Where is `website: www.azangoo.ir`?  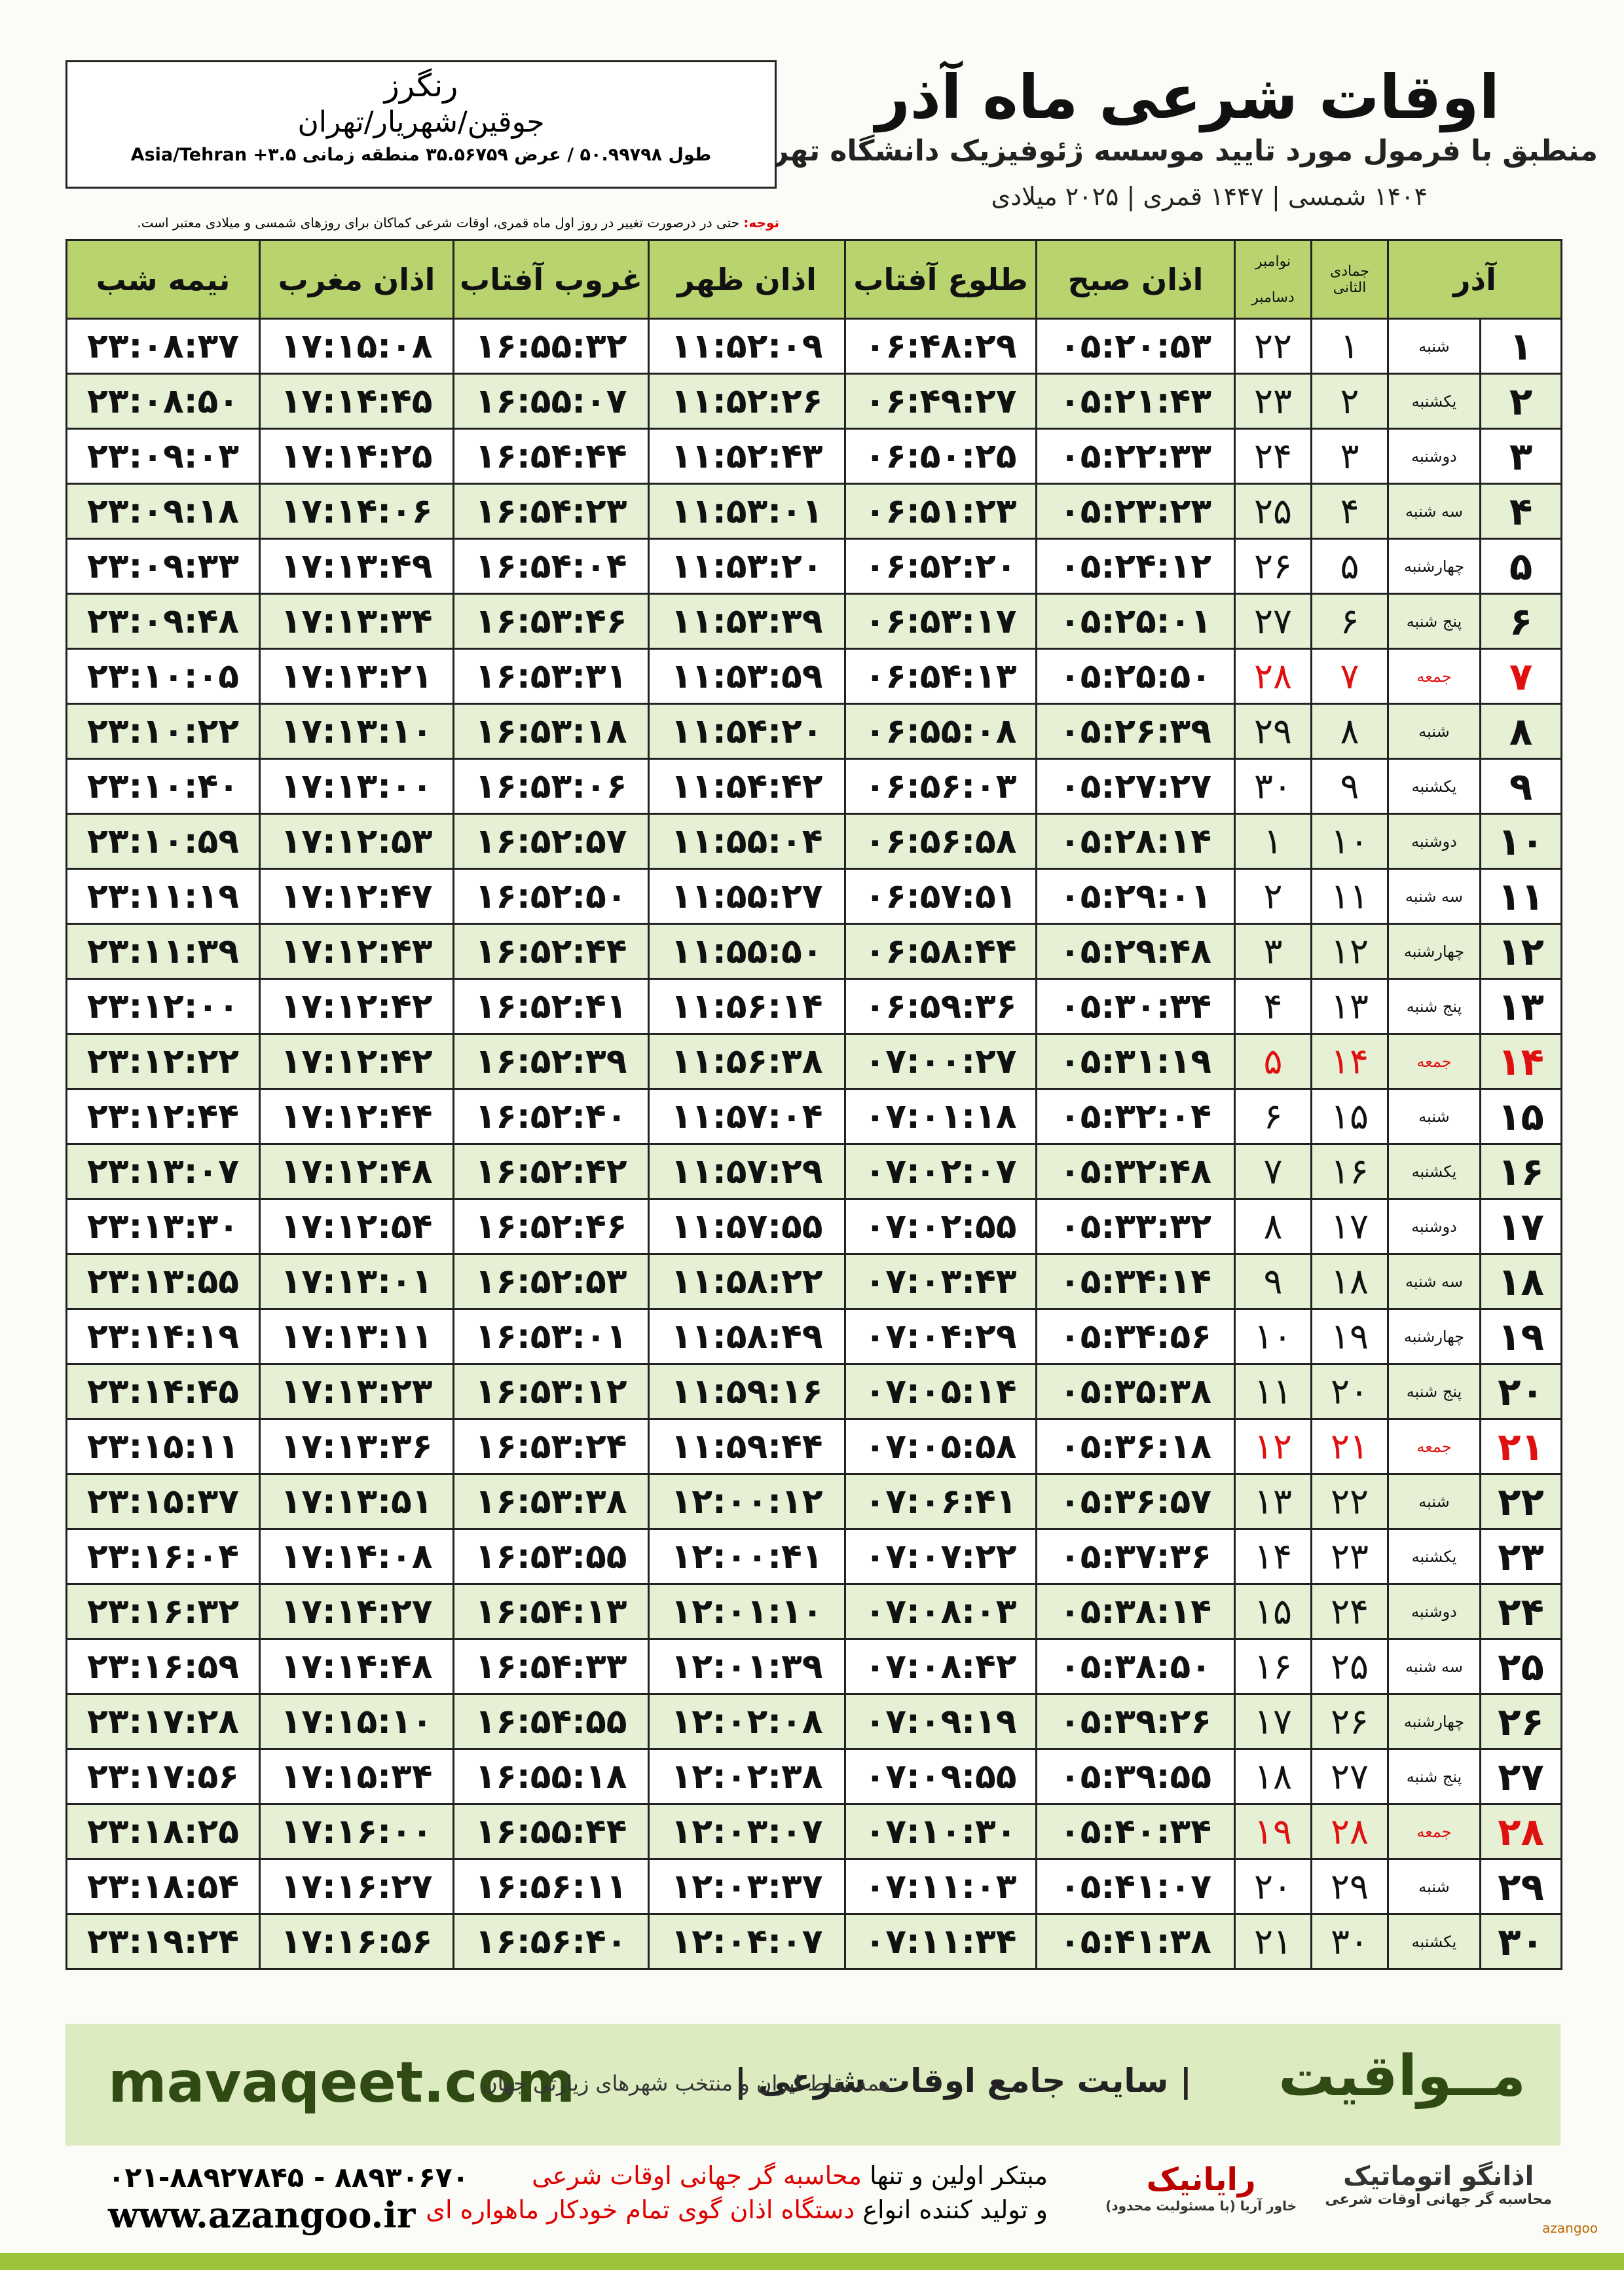
website: www.azangoo.ir is located at coordinates (262, 2215).